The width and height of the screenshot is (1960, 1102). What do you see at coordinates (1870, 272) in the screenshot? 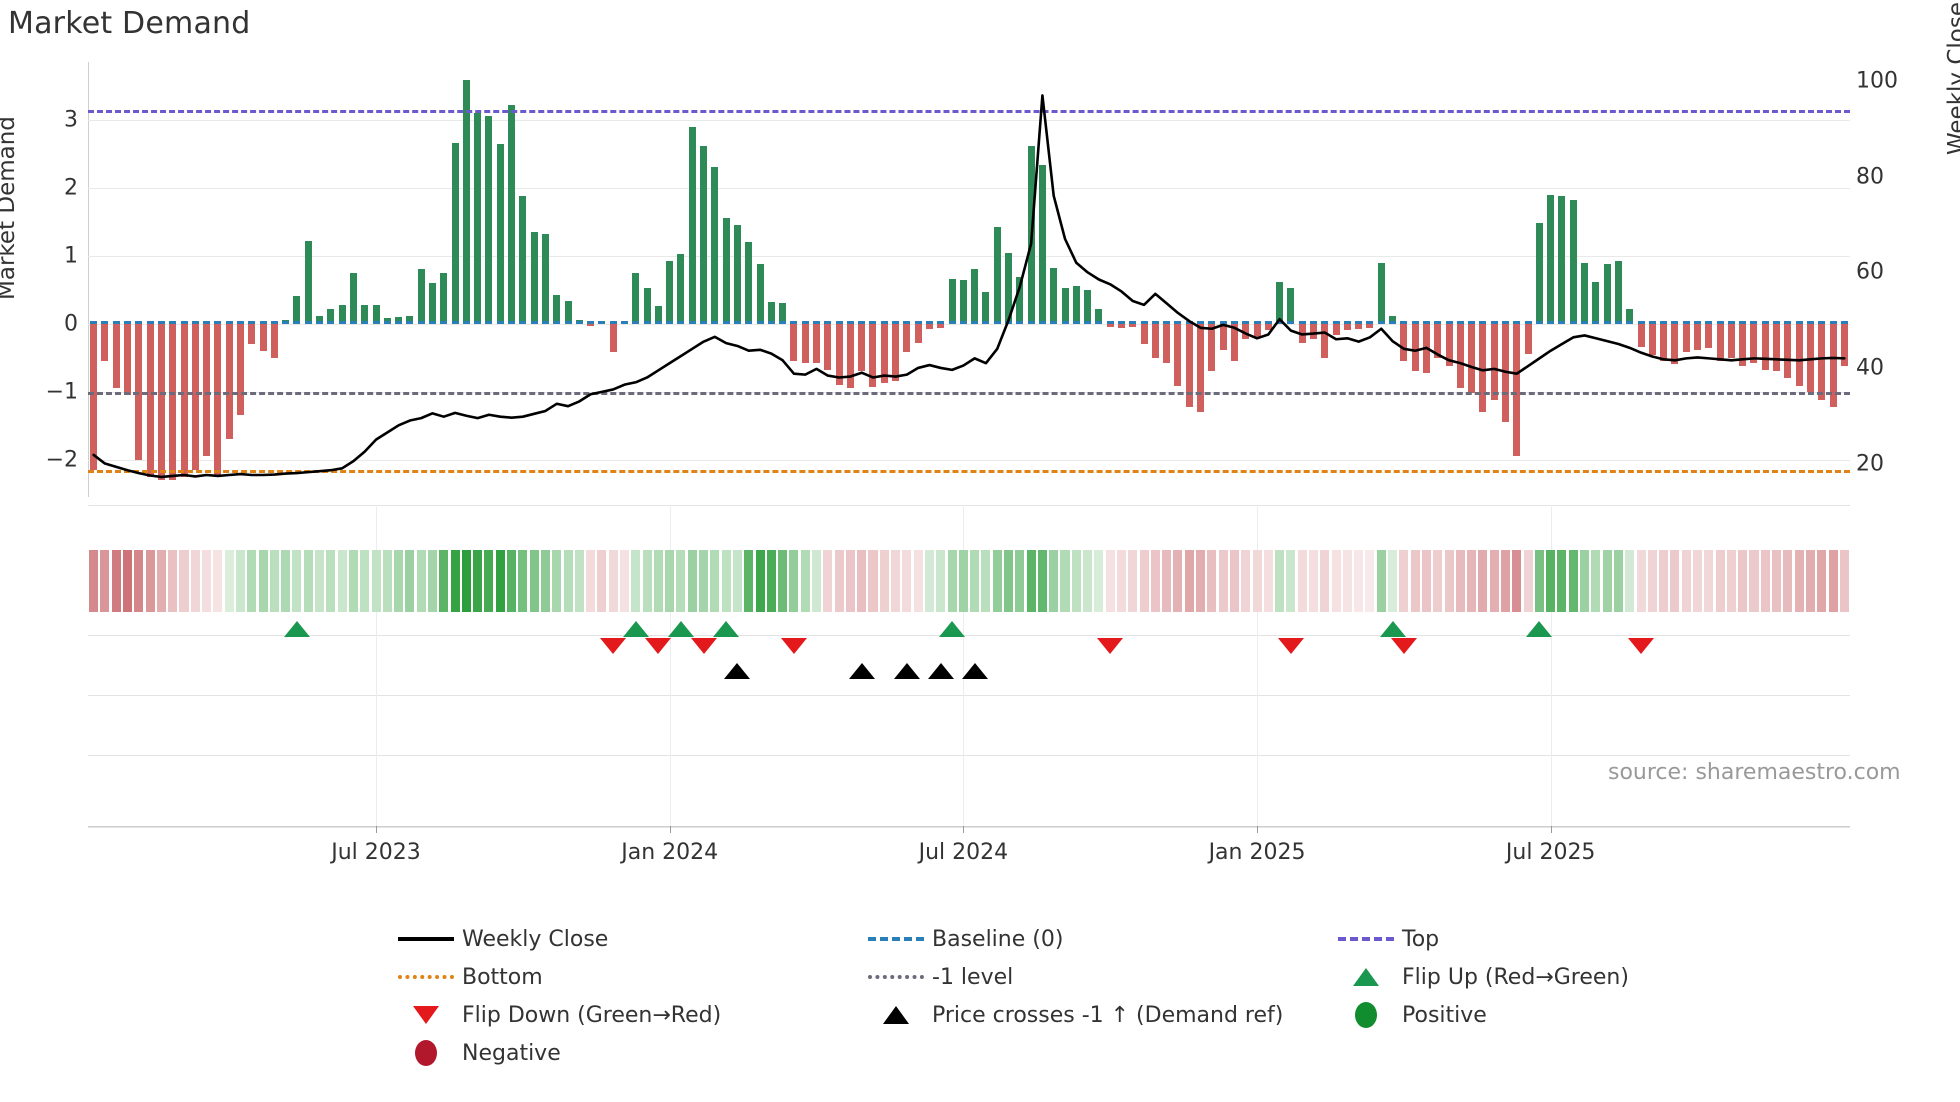
I see `y-tick-label-right: 60` at bounding box center [1870, 272].